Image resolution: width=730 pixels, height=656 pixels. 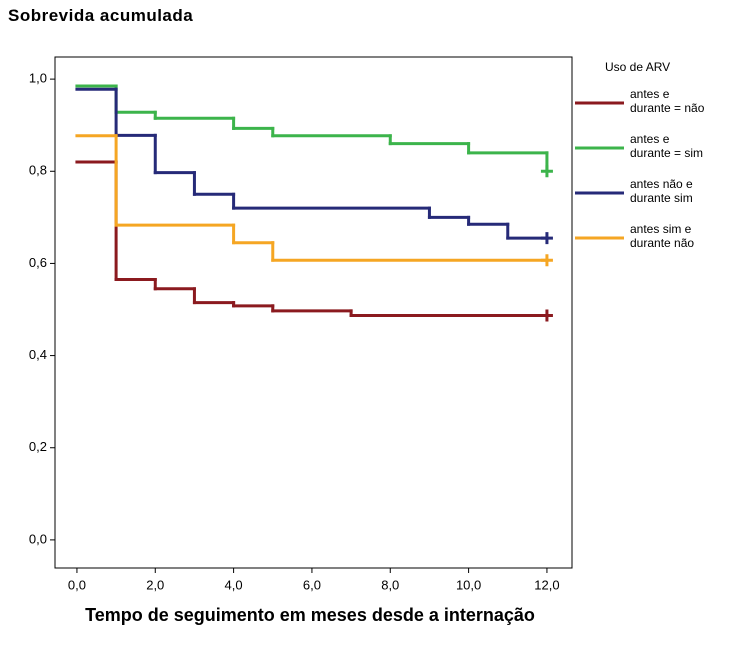 What do you see at coordinates (234, 584) in the screenshot?
I see `x-tick-label: 4,0` at bounding box center [234, 584].